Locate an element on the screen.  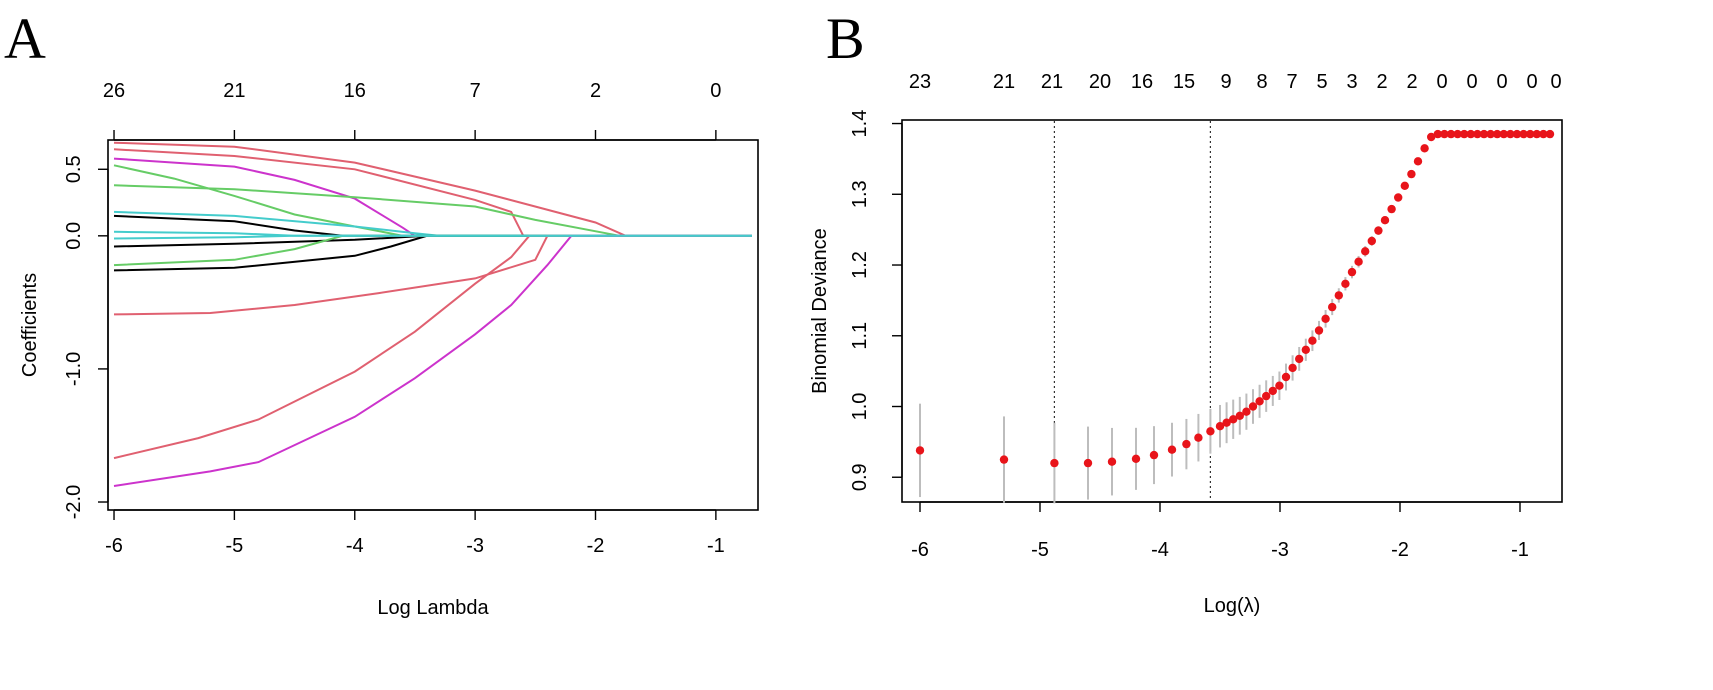
y-tick-label: 0.9 is located at coordinates (860, 477).